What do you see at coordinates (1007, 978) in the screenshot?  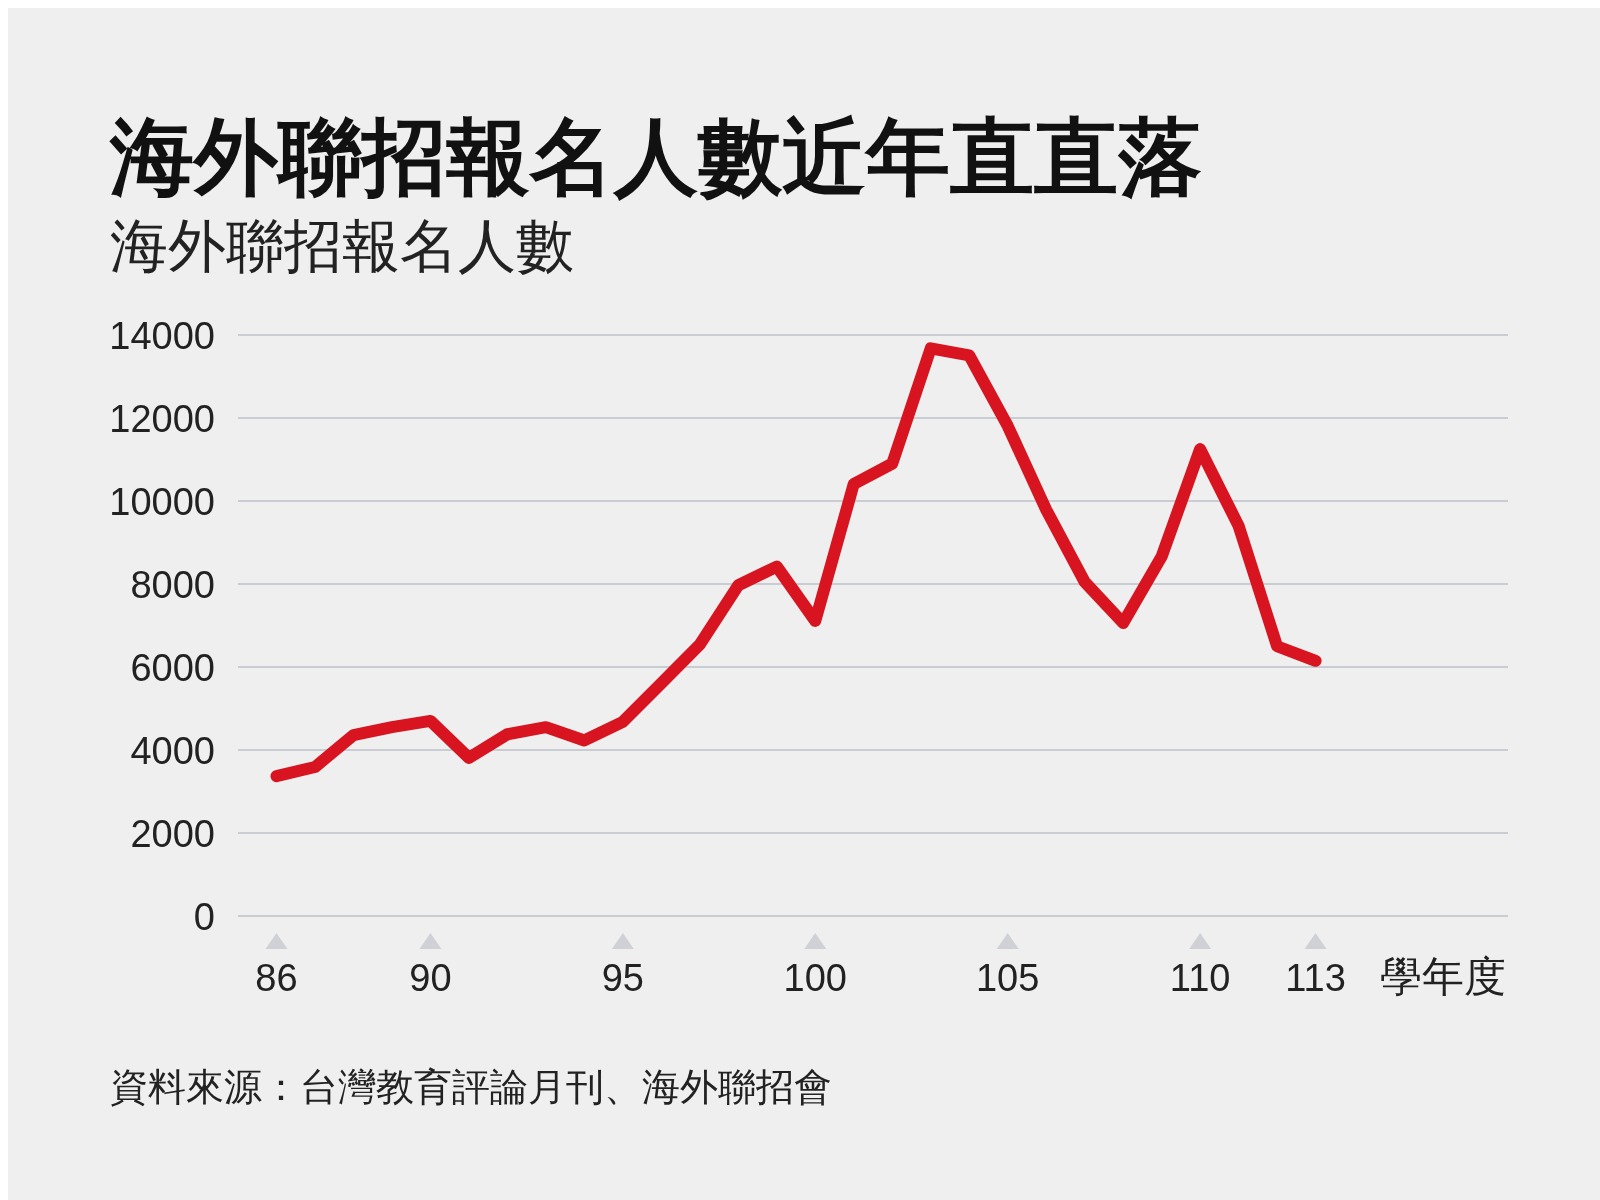 I see `x-tick-label: 105` at bounding box center [1007, 978].